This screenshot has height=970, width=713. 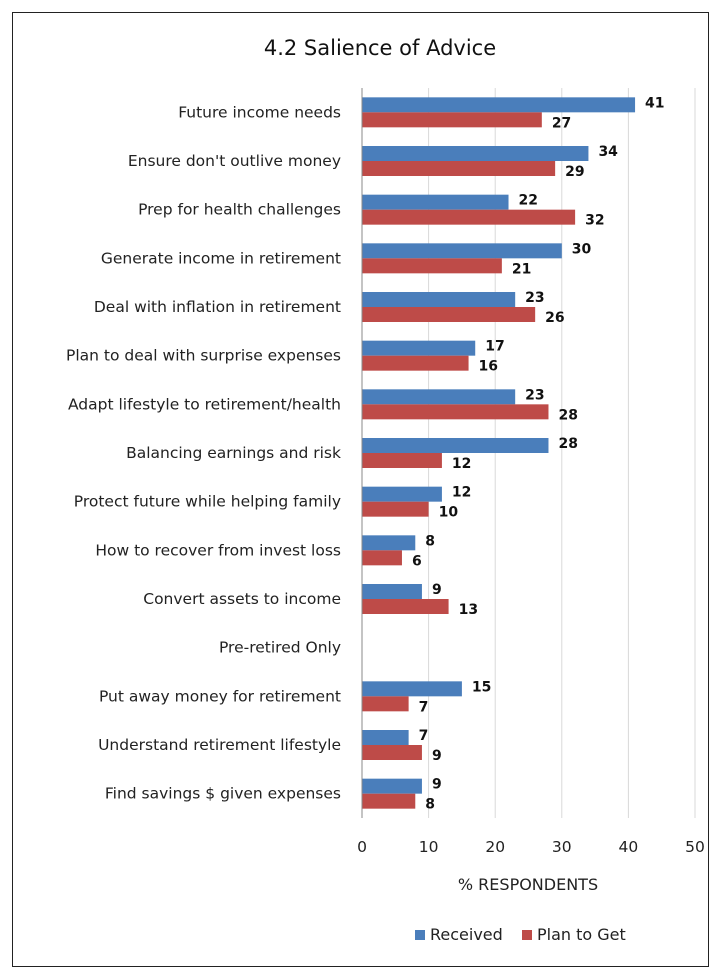 What do you see at coordinates (527, 935) in the screenshot?
I see `legend-swatch-plan-to-get` at bounding box center [527, 935].